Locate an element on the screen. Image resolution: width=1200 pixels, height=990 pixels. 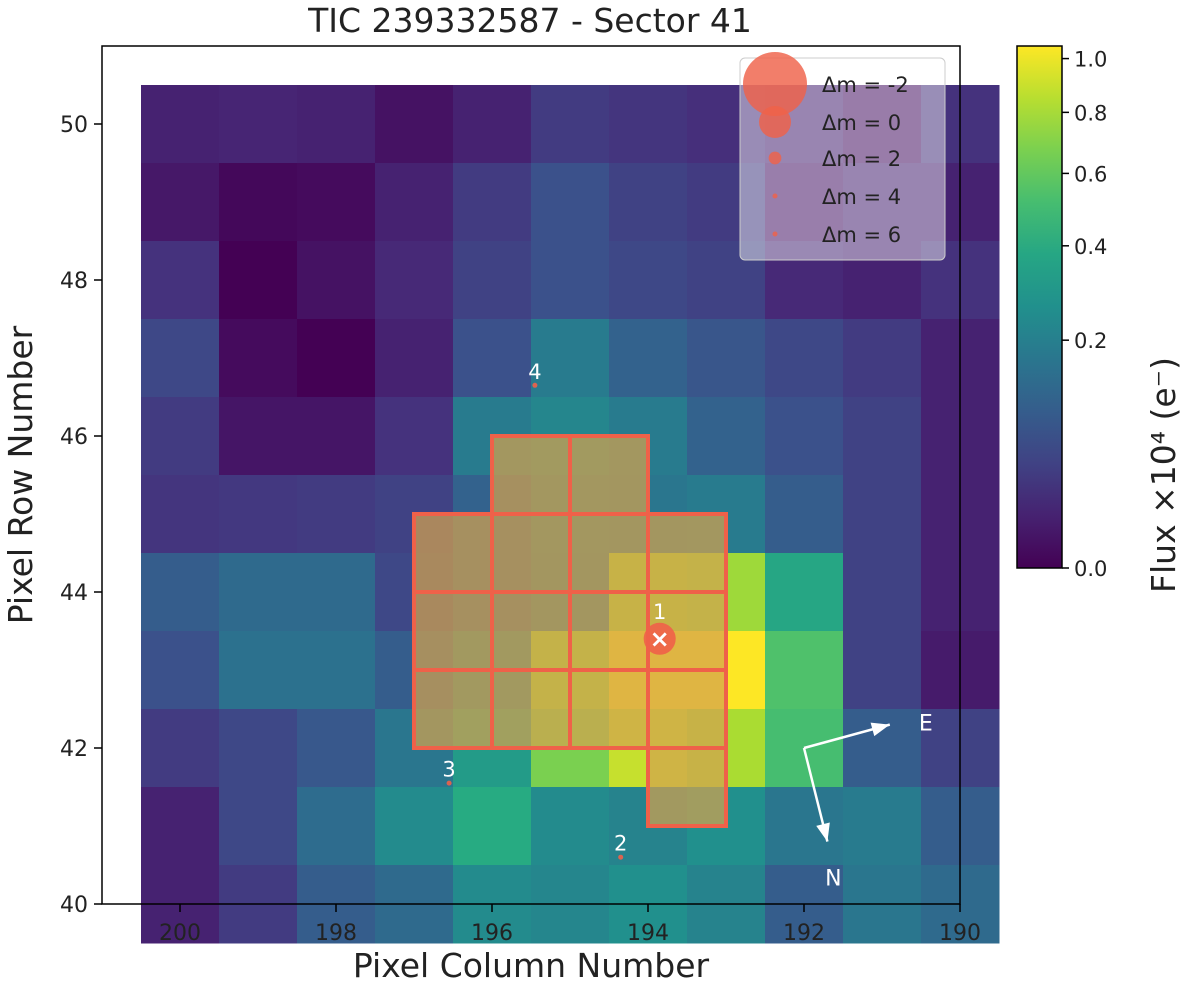
x-tick-label: 190 is located at coordinates (960, 933).